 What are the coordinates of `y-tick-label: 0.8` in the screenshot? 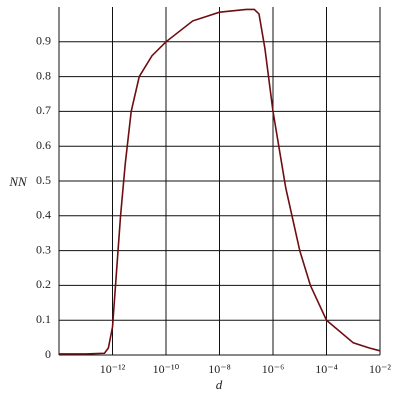 It's located at (43, 75).